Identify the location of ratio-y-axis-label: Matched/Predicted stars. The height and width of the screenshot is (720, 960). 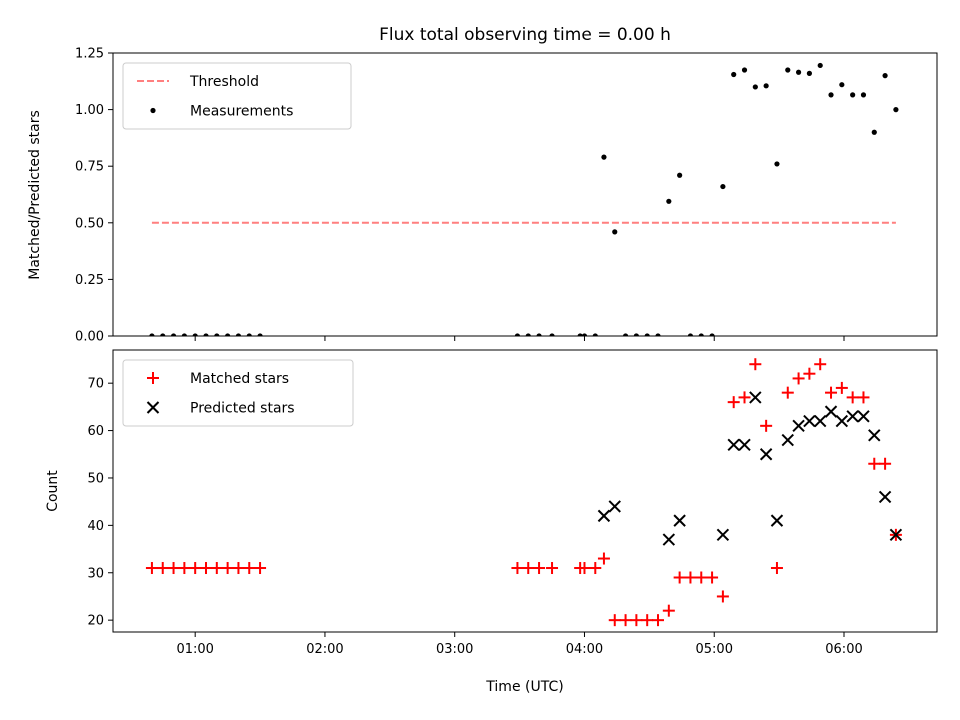
(35, 195).